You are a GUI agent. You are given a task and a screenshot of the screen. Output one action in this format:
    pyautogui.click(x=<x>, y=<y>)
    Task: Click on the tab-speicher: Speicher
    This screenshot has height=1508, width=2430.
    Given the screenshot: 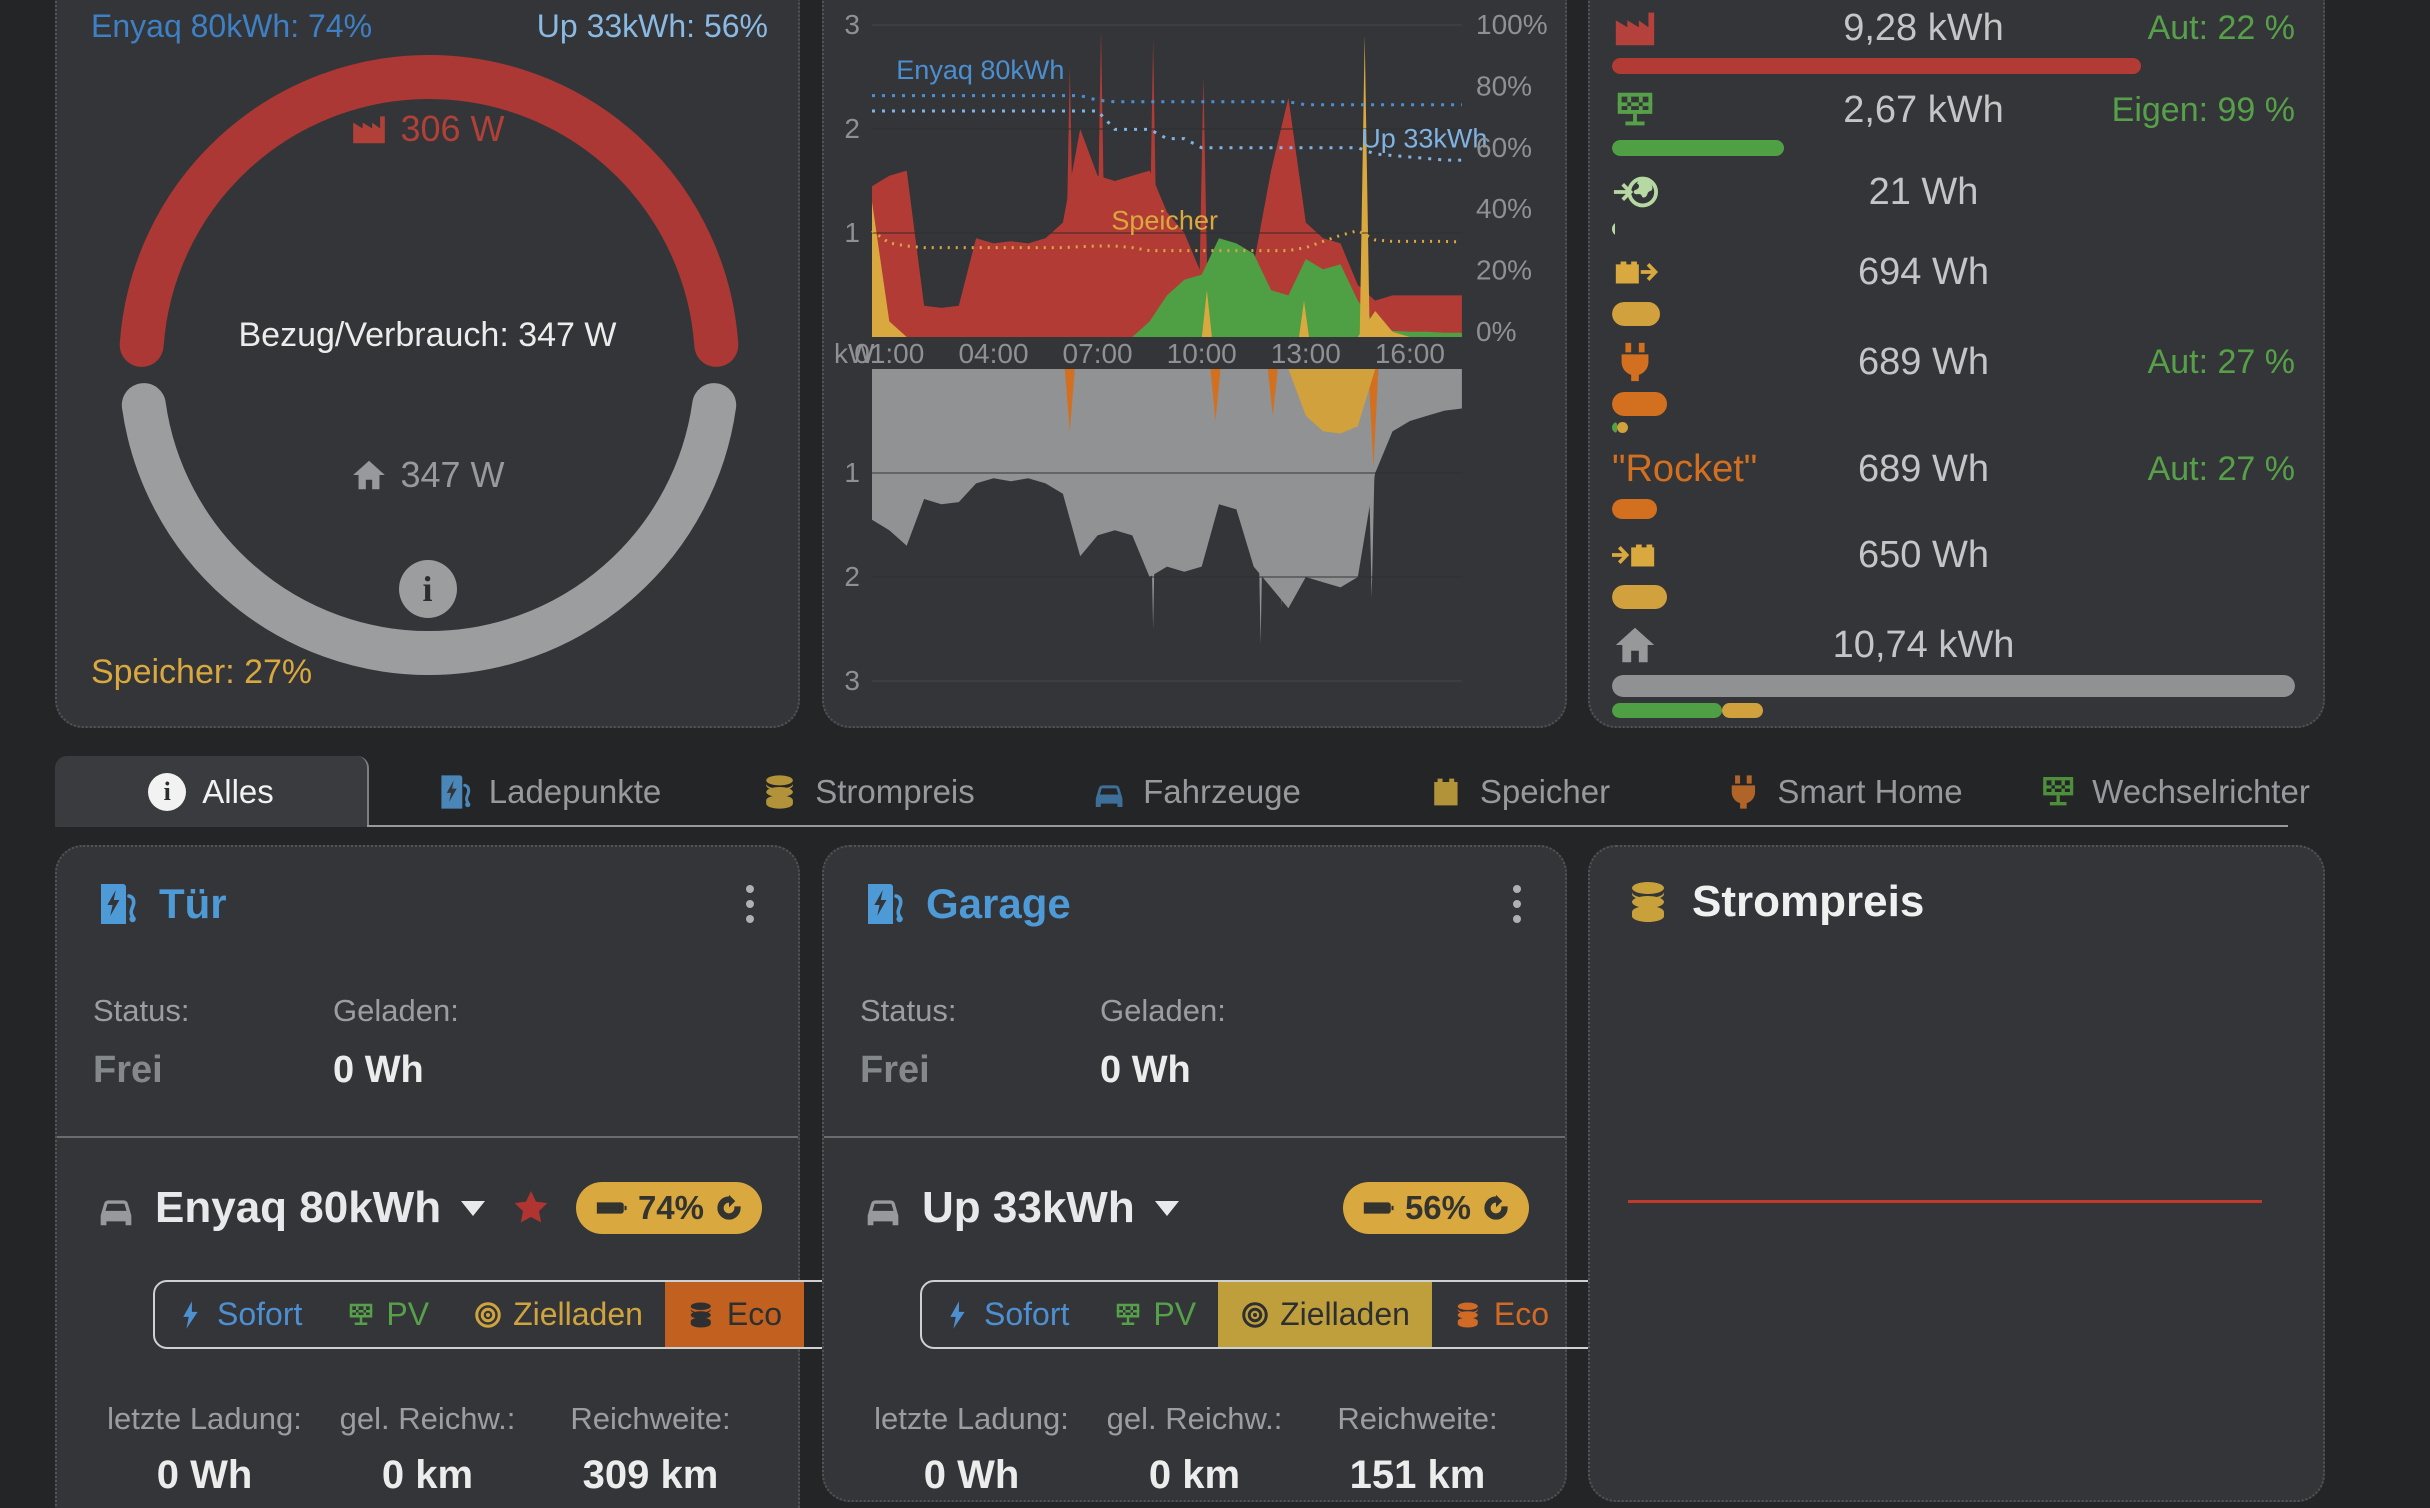 What is the action you would take?
    pyautogui.click(x=1518, y=791)
    